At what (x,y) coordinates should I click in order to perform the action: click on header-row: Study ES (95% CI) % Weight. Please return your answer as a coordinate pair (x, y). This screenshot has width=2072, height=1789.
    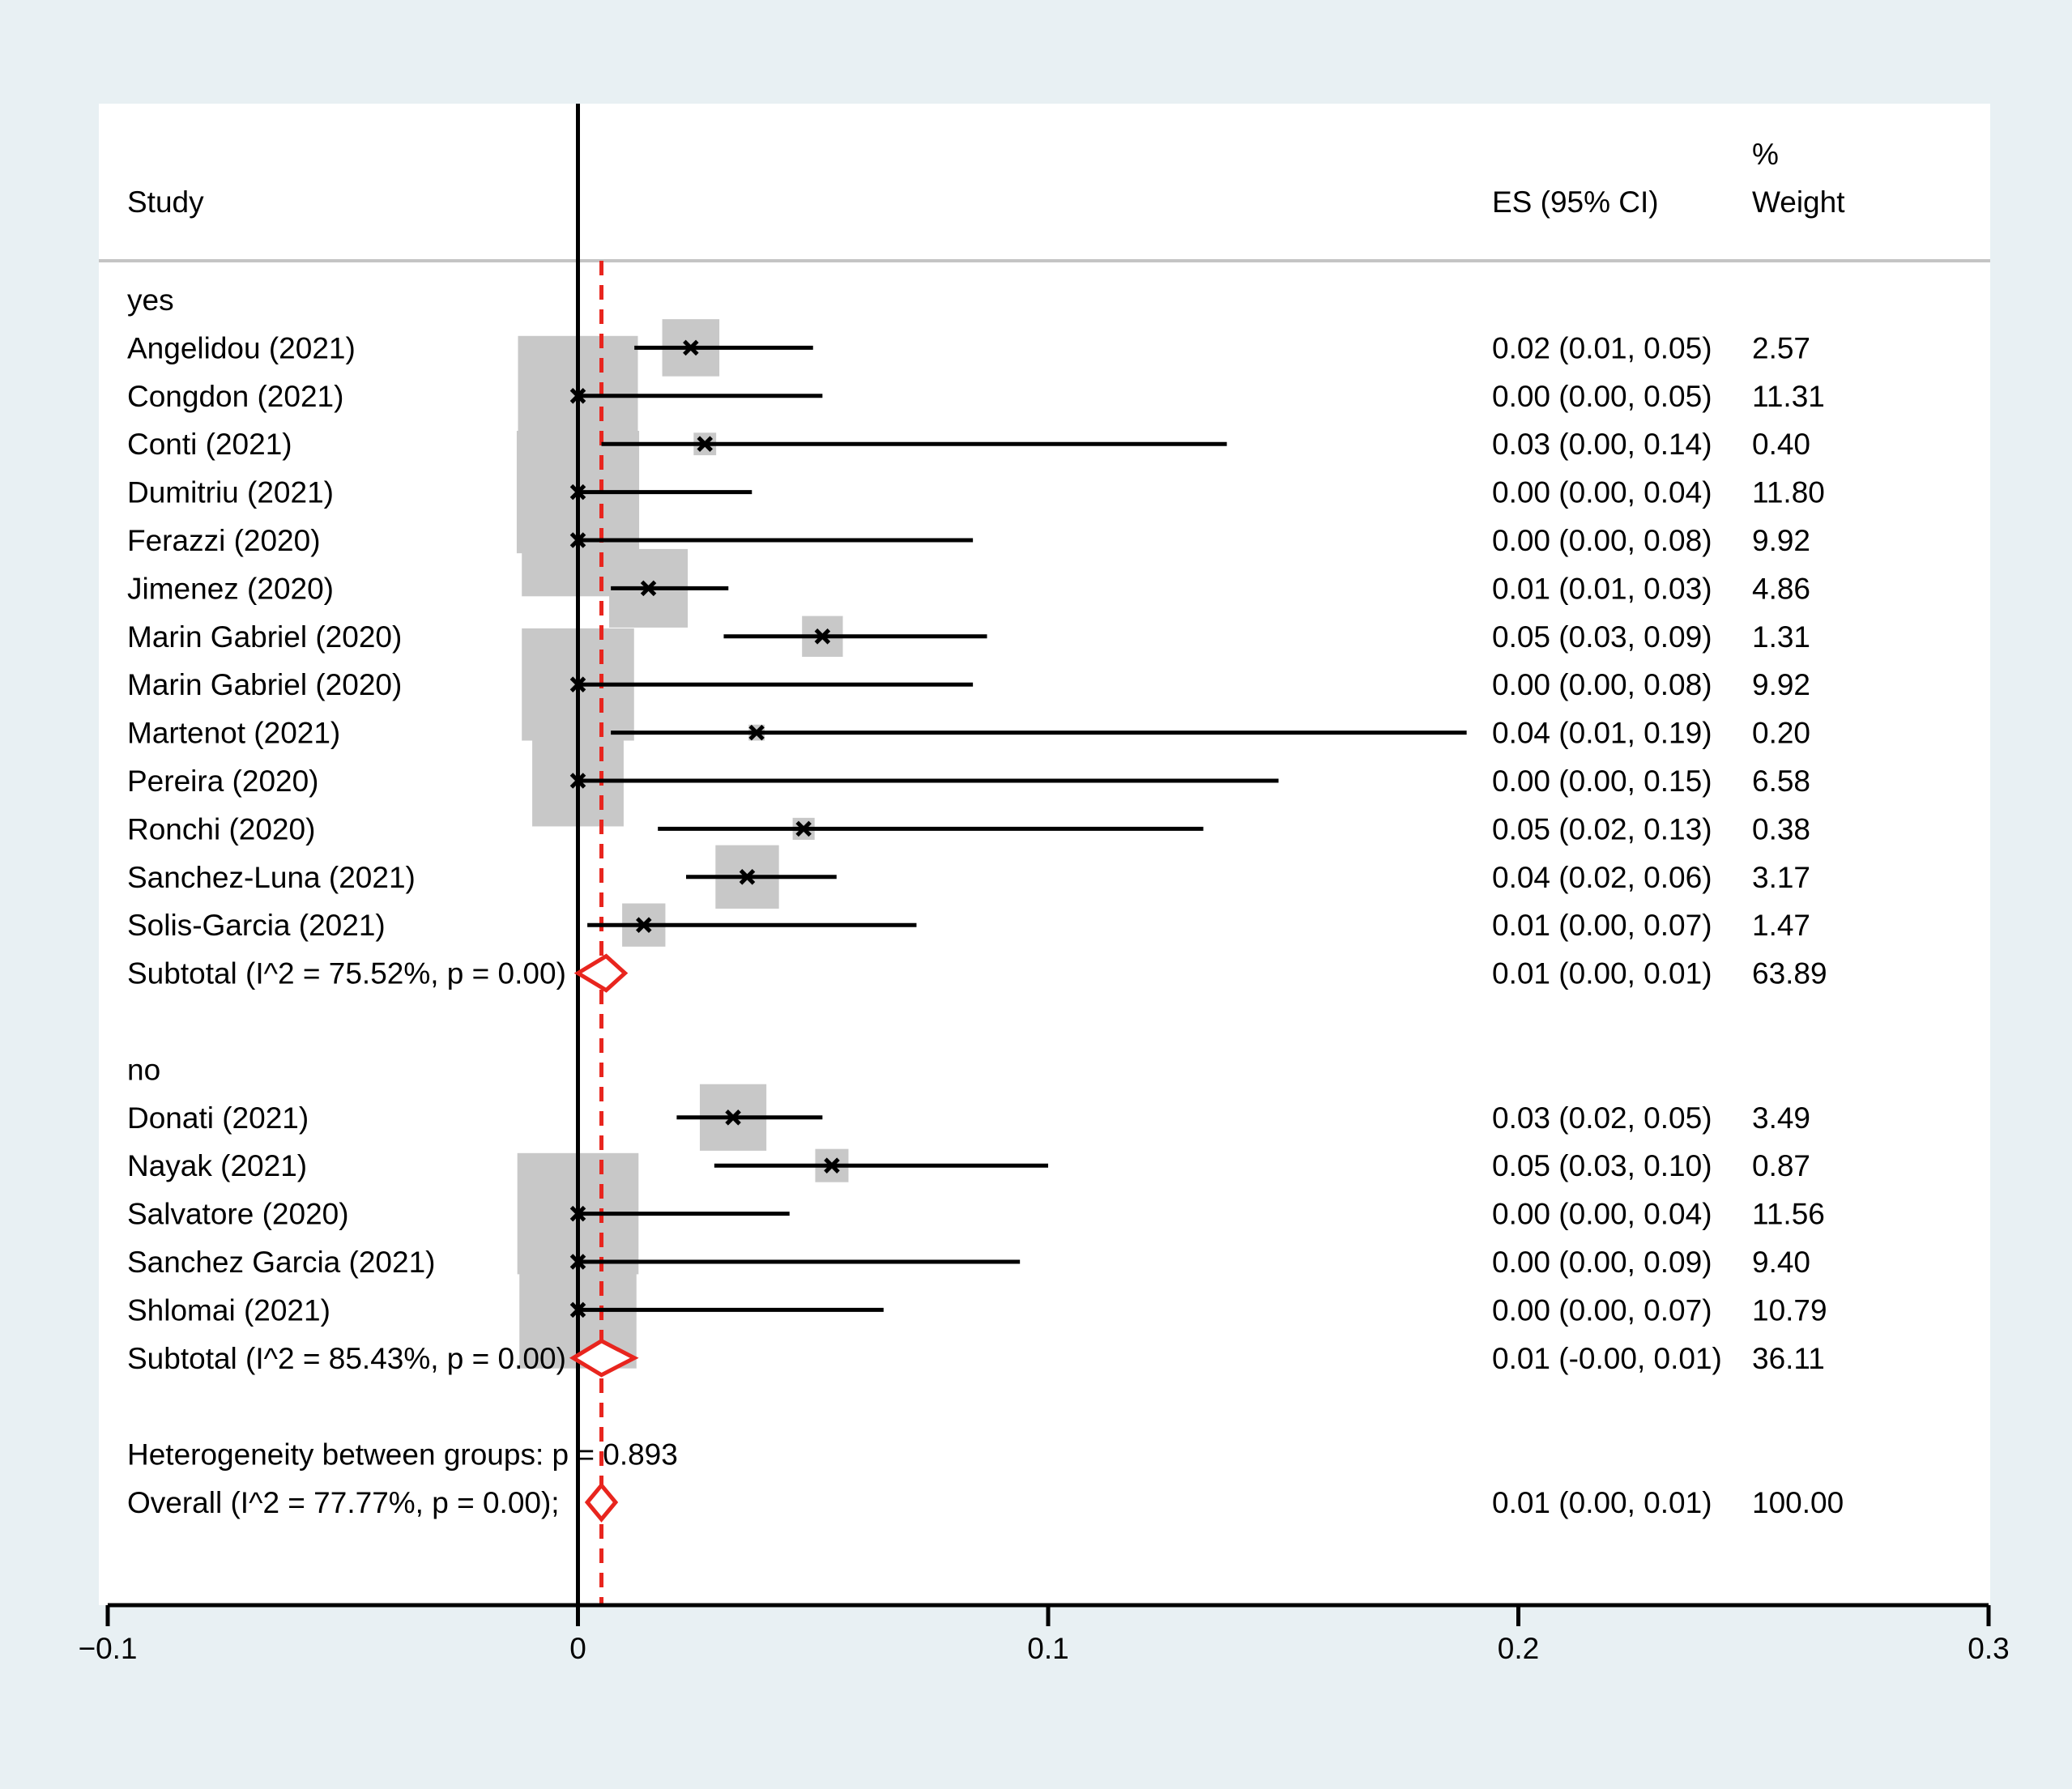
    Looking at the image, I should click on (986, 178).